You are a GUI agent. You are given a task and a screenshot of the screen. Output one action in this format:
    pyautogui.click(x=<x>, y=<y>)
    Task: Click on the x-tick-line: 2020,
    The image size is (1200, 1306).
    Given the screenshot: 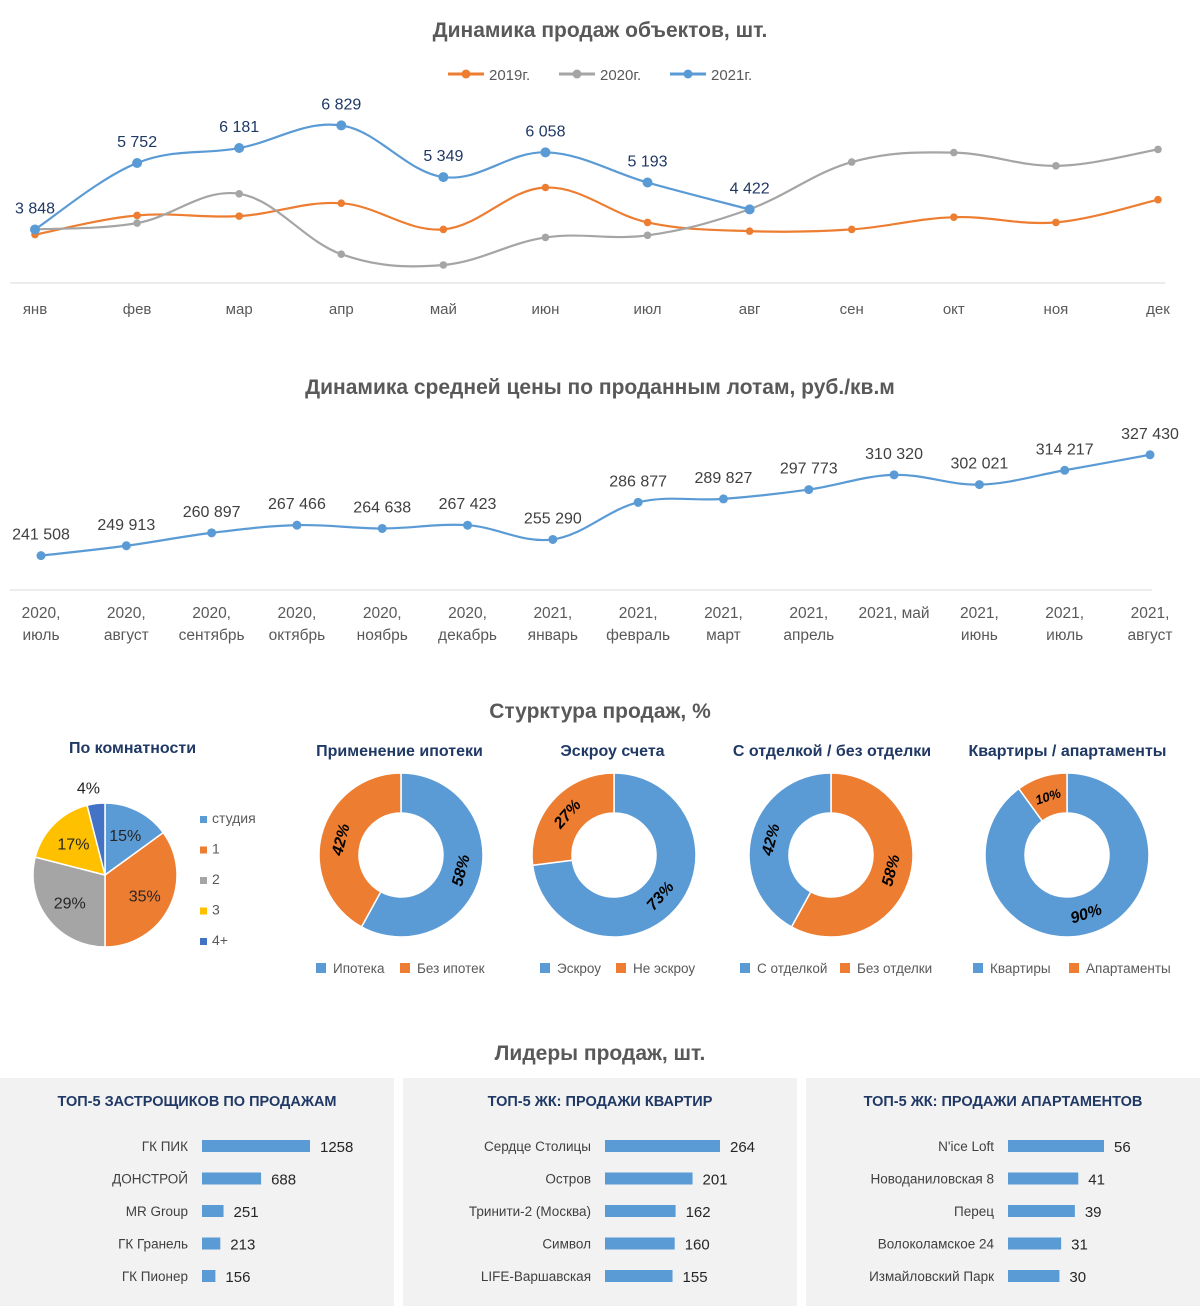 What is the action you would take?
    pyautogui.click(x=126, y=613)
    